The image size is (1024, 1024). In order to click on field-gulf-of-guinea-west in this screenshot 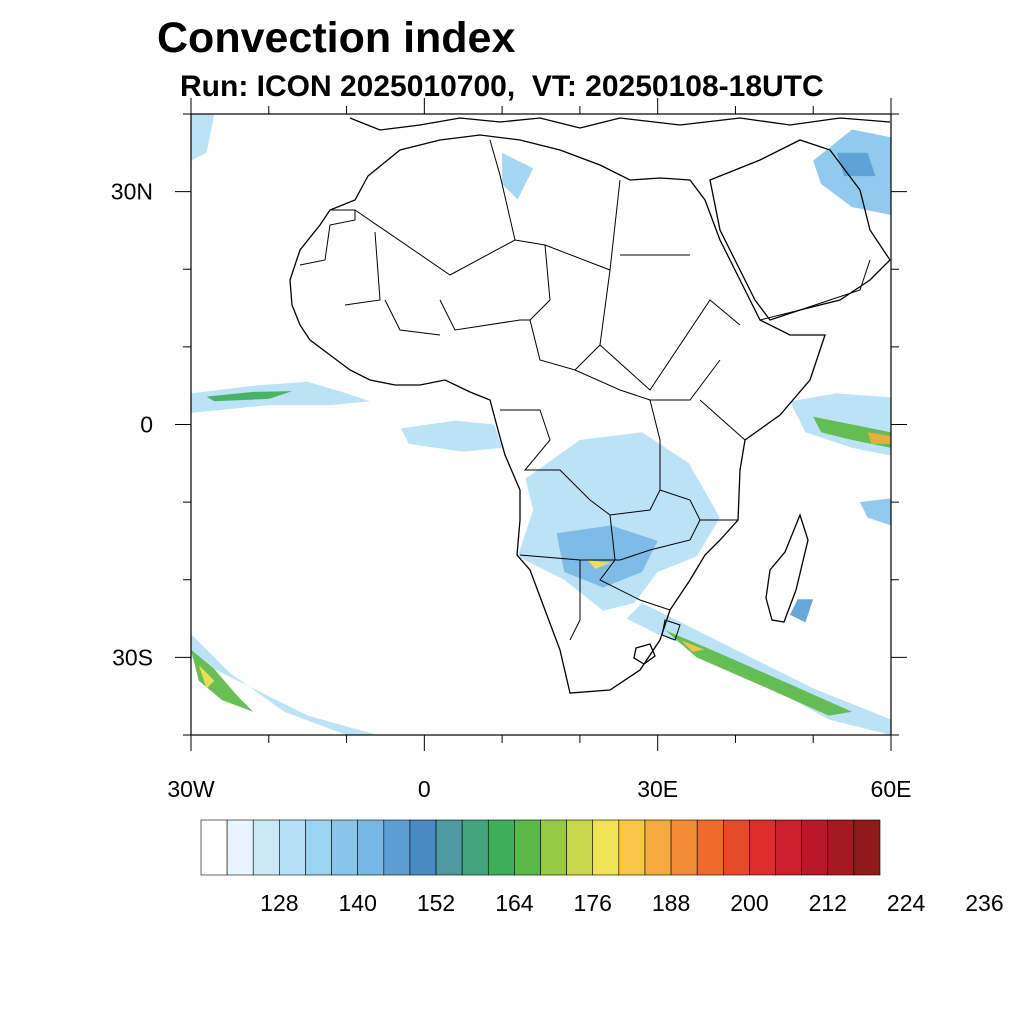, I will do `click(280, 397)`.